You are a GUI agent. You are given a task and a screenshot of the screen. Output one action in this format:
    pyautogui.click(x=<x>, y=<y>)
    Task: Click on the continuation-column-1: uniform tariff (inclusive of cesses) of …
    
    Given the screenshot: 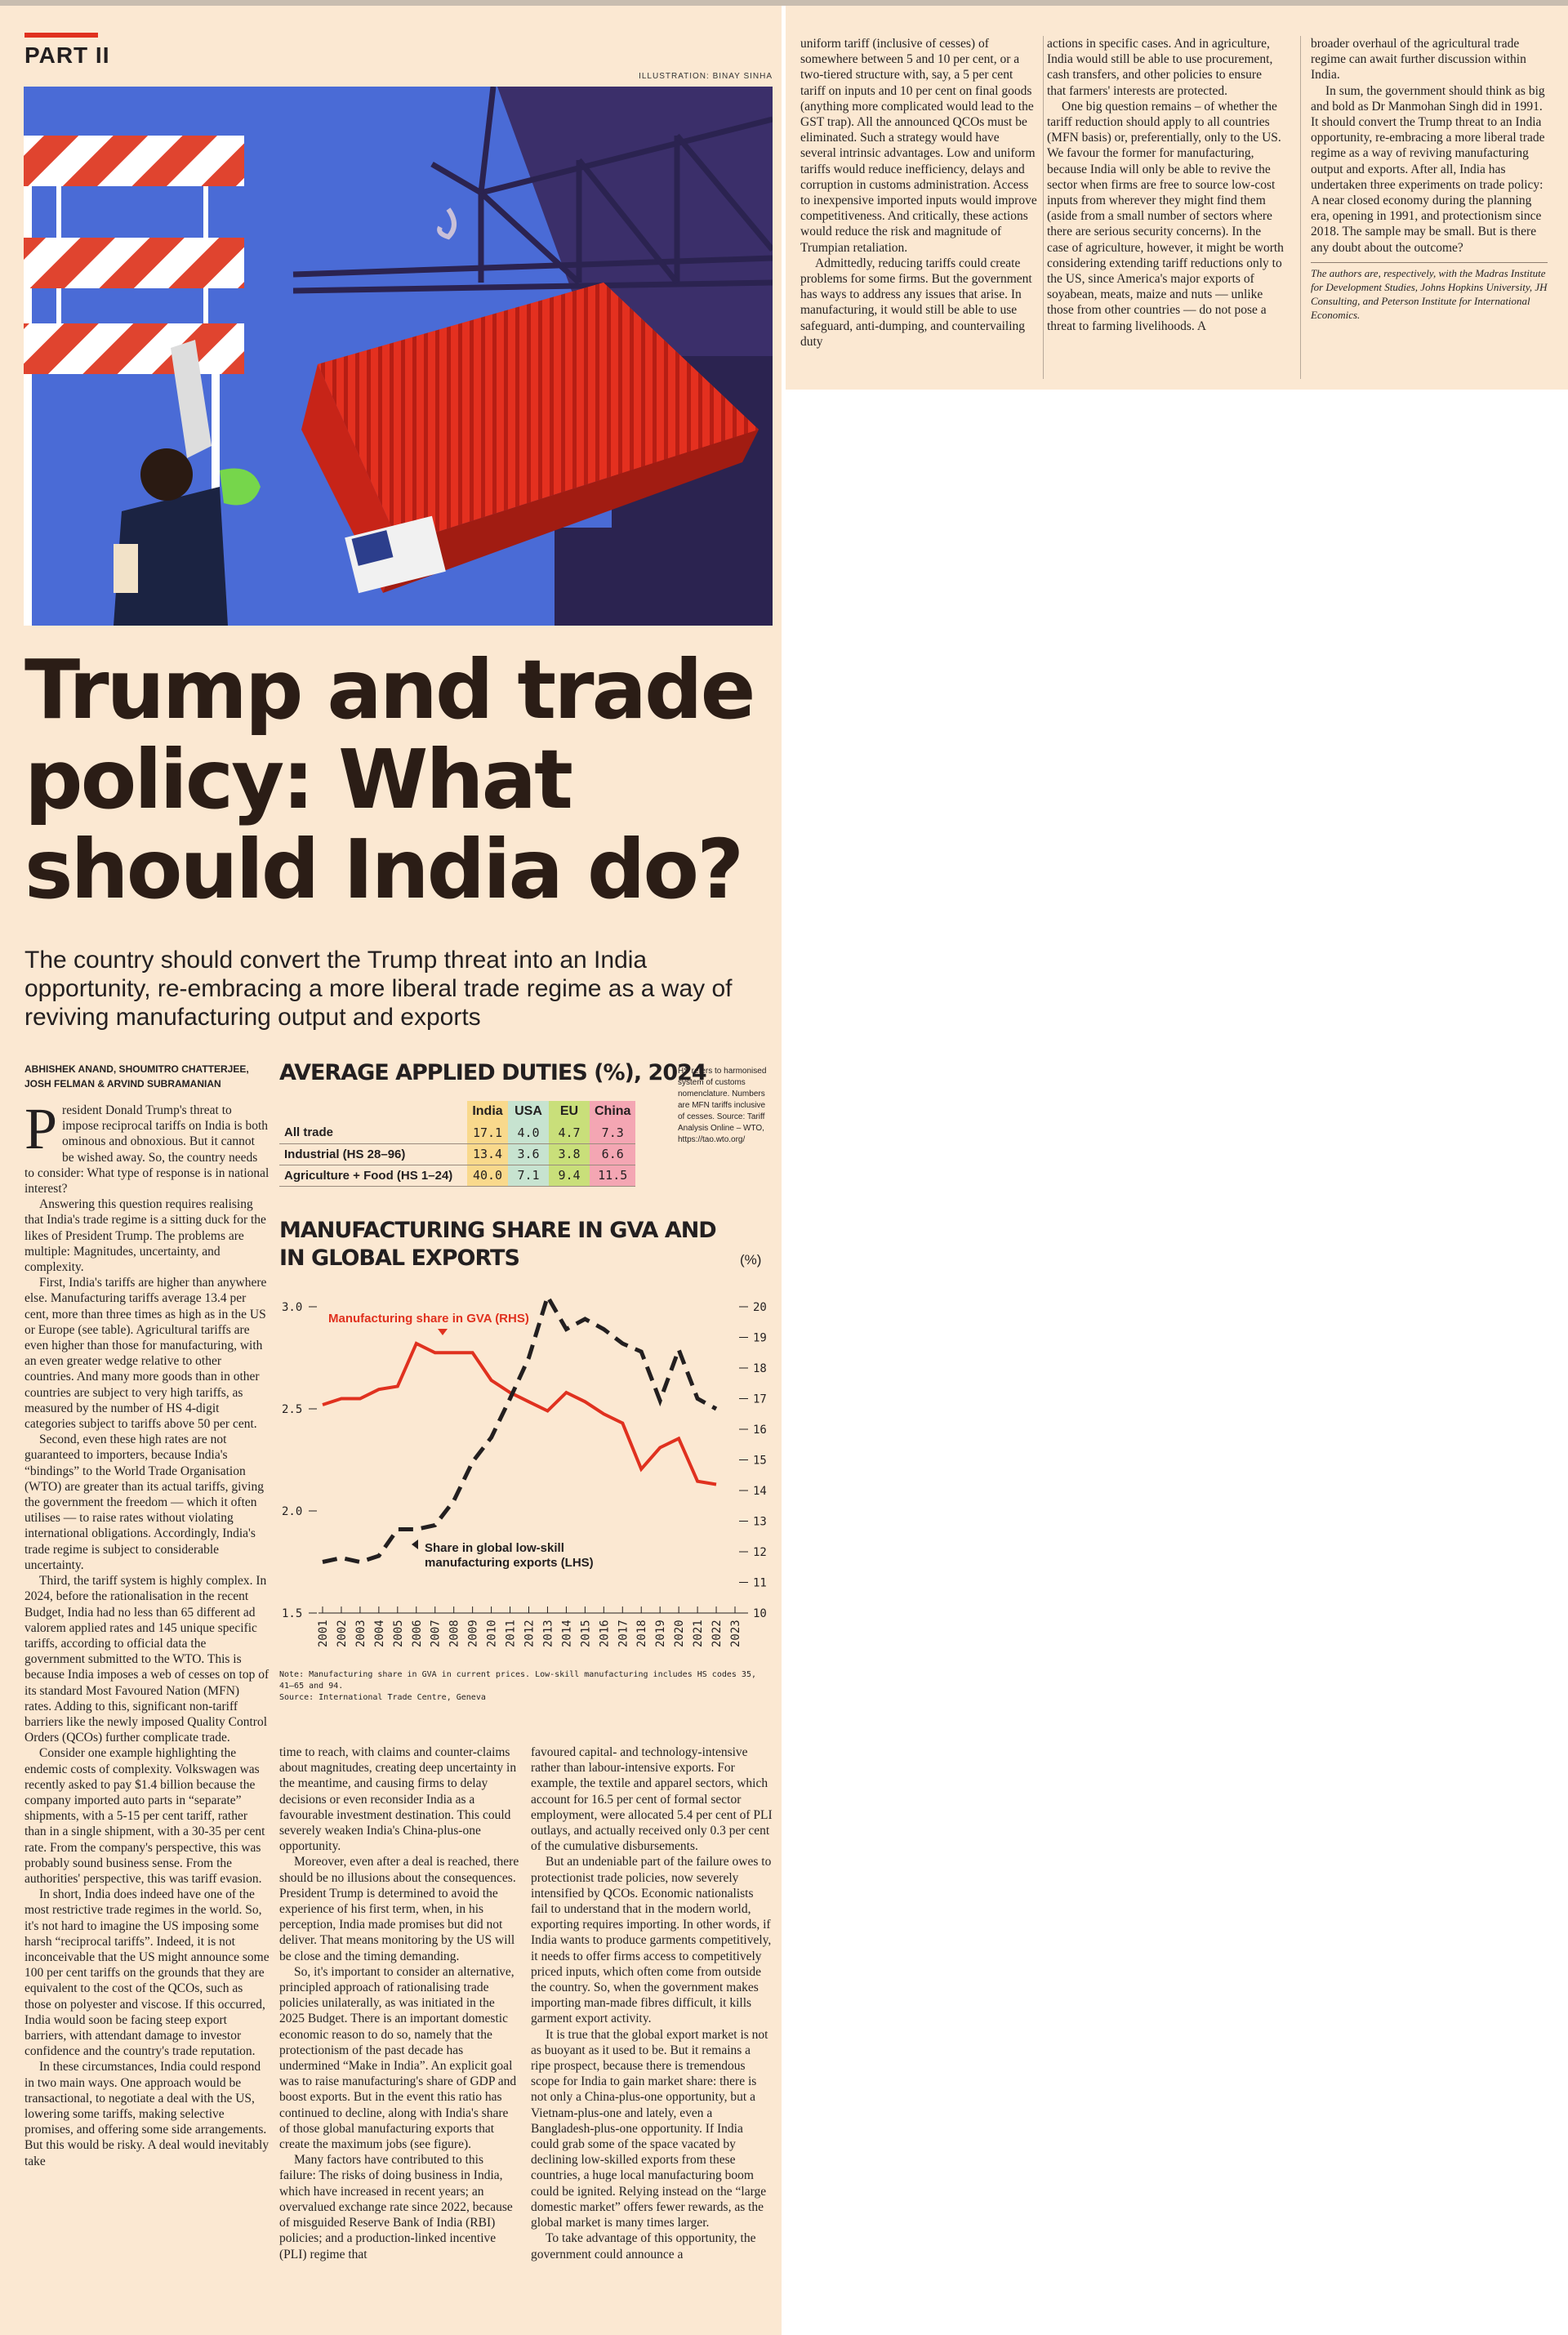 What is the action you would take?
    pyautogui.click(x=918, y=193)
    